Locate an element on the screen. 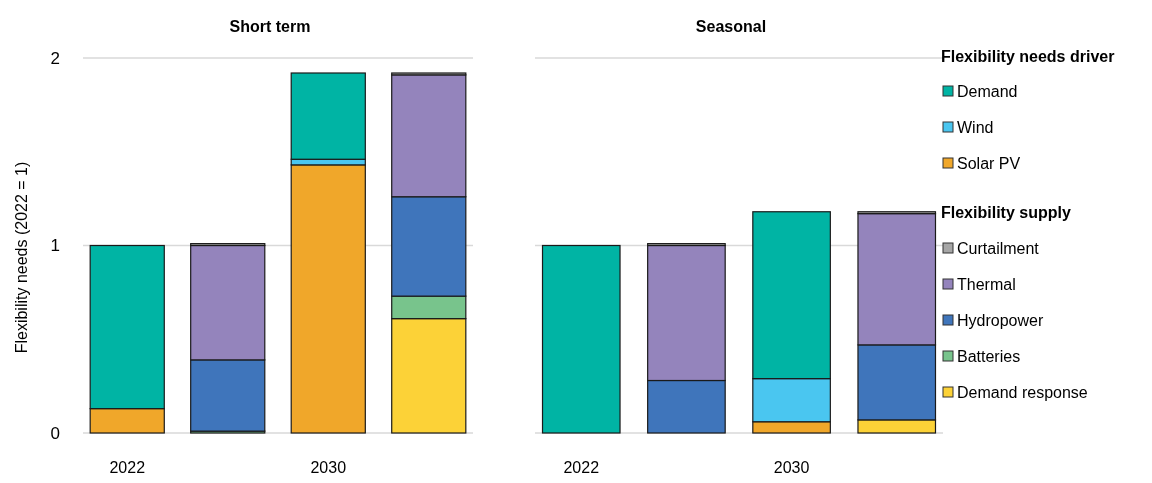  legend-label: Curtailment is located at coordinates (998, 248).